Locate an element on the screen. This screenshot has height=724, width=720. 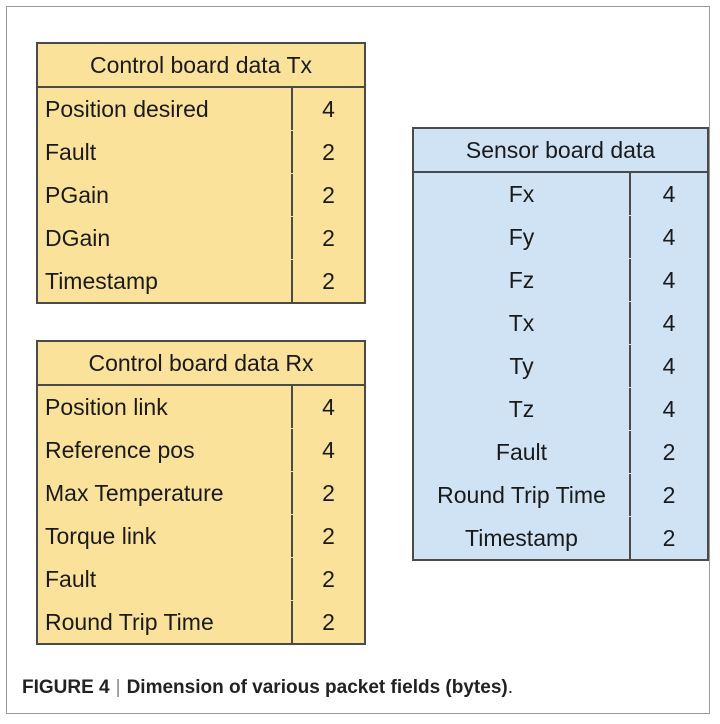
table-row: Fz 4 is located at coordinates (560, 279).